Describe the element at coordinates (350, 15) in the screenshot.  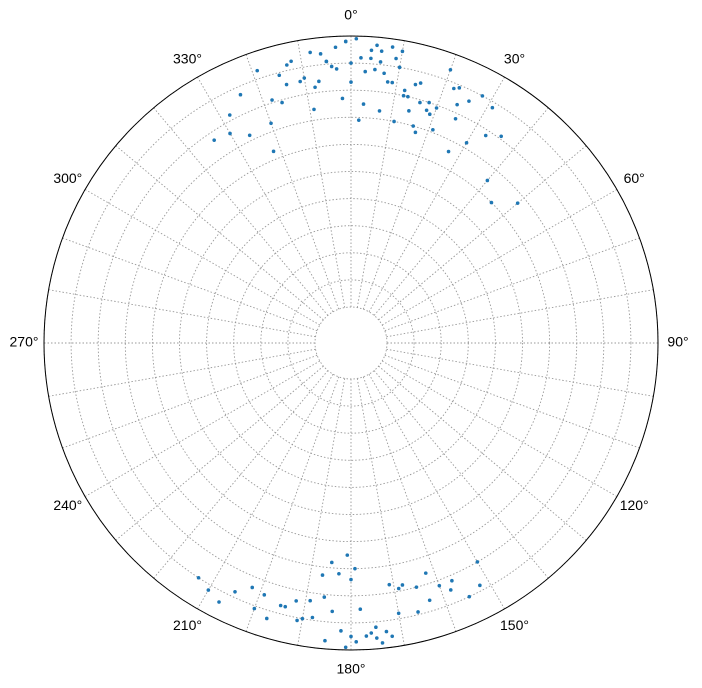
I see `theta-tick-label: 0°` at that location.